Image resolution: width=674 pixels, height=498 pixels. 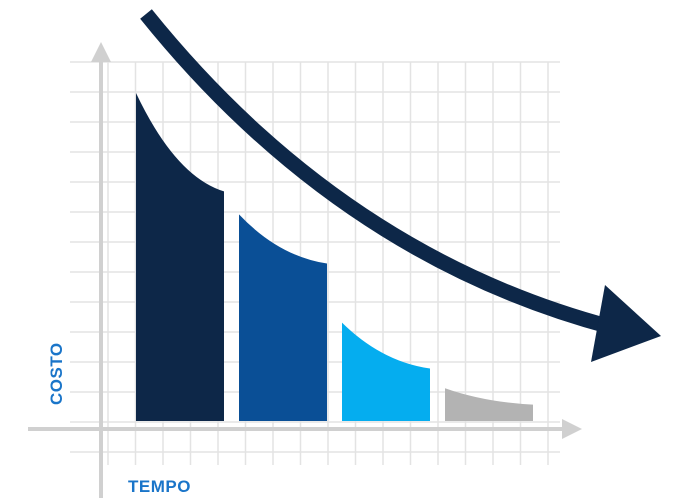 I want to click on y-axis-label: COSTO, so click(x=56, y=373).